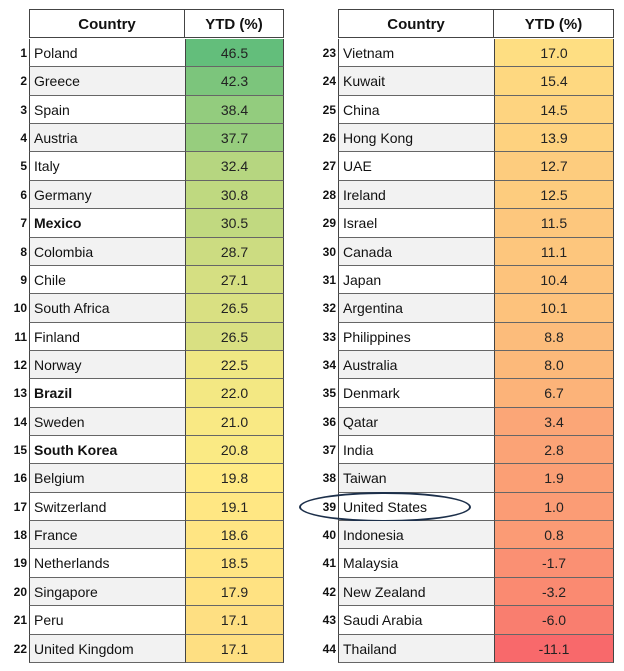 The height and width of the screenshot is (671, 624). Describe the element at coordinates (416, 563) in the screenshot. I see `country-cell: Malaysia` at that location.